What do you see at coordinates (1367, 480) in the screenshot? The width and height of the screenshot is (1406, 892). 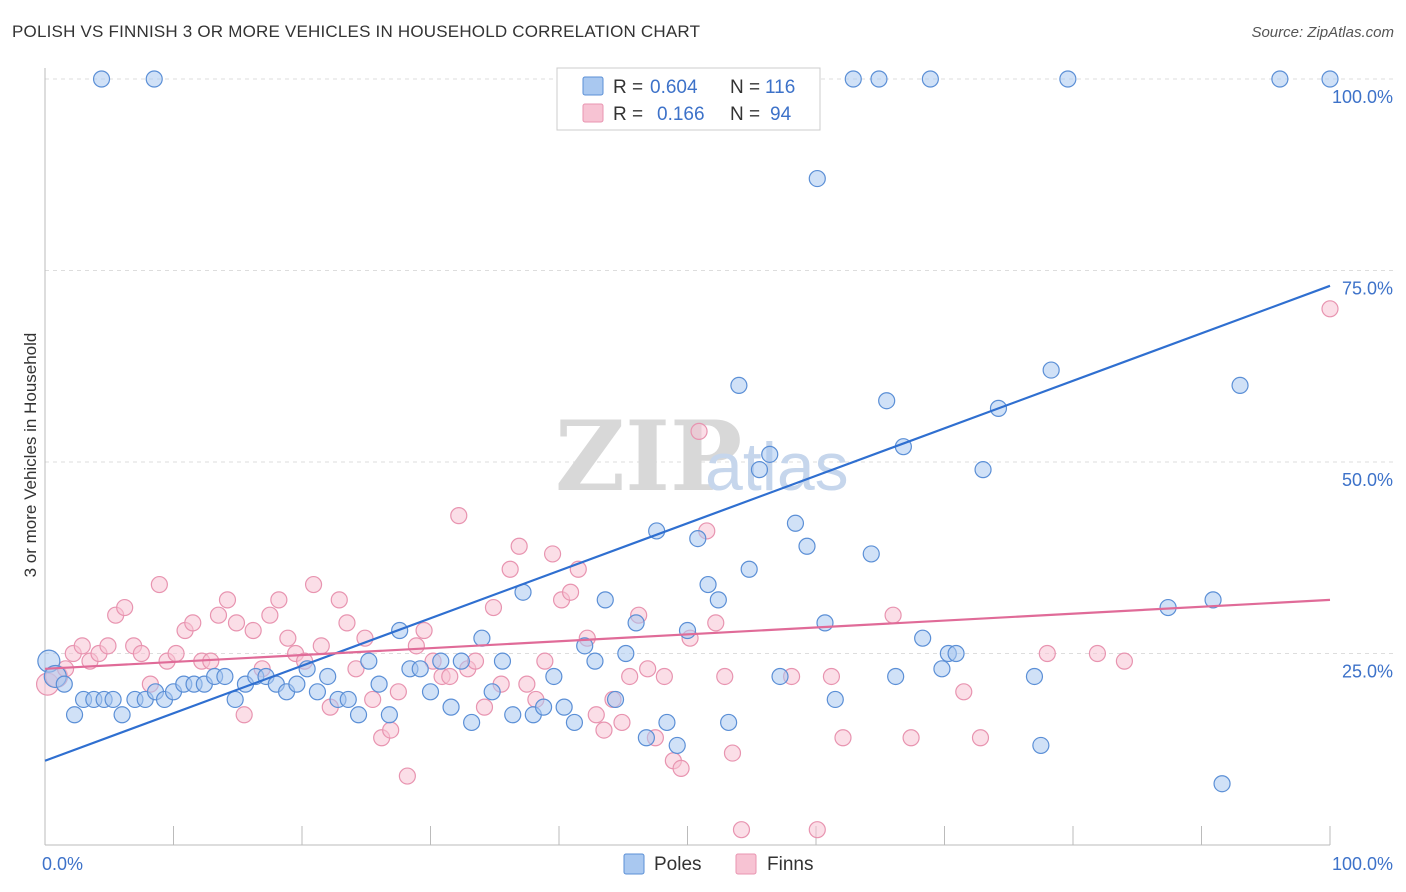 I see `y-tick-label: 50.0%` at bounding box center [1367, 480].